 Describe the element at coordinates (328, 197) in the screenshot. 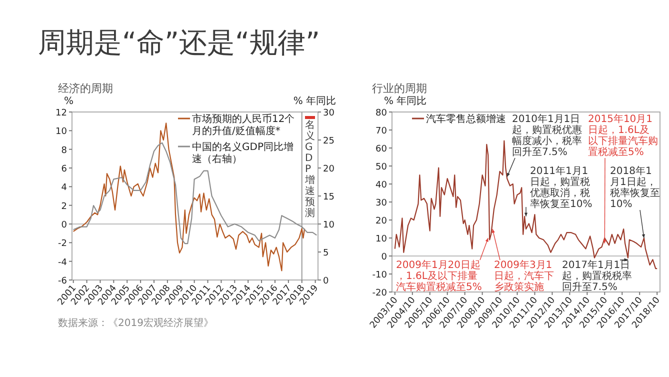

I see `y2-tick-label: 15` at that location.